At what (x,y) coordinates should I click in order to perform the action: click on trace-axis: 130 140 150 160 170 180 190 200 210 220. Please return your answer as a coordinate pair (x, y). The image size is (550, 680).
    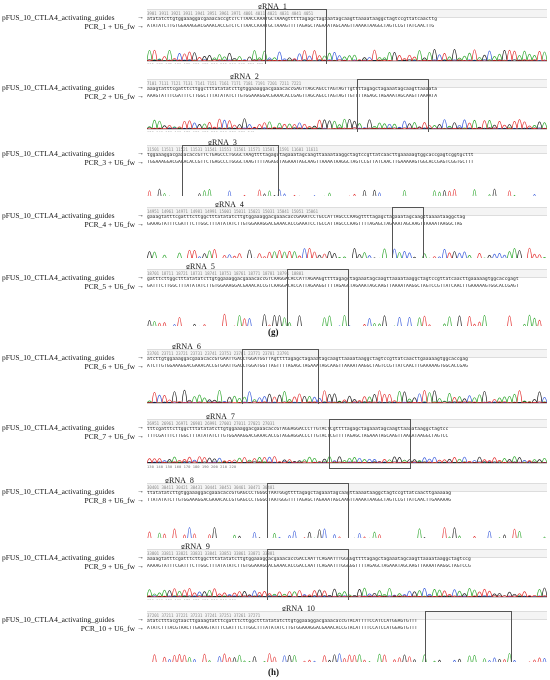
    Looking at the image, I should click on (347, 598).